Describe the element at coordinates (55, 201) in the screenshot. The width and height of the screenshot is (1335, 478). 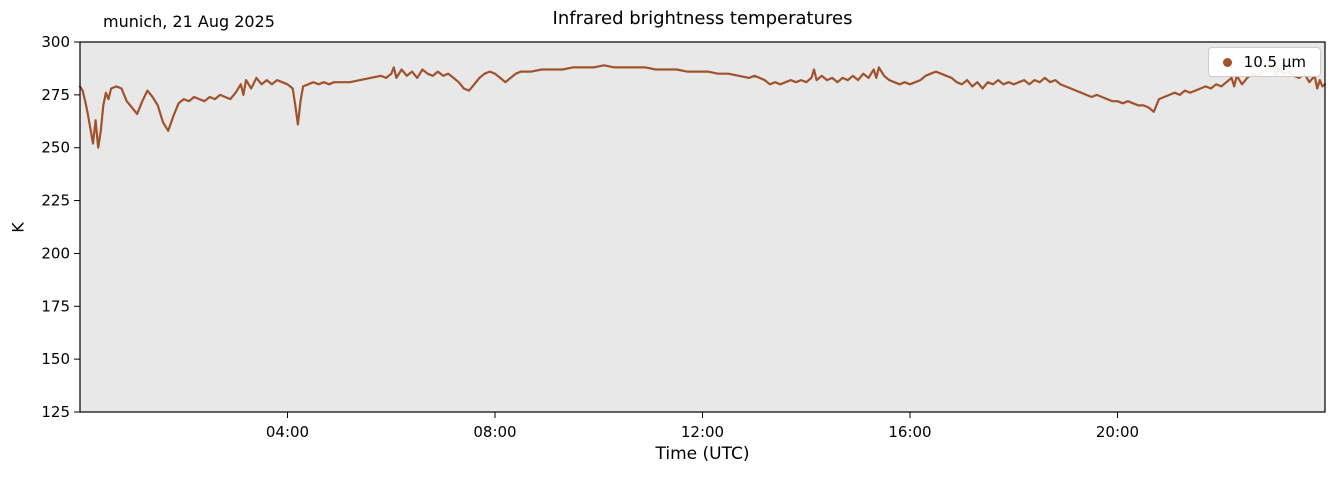
I see `svg-text: 225` at that location.